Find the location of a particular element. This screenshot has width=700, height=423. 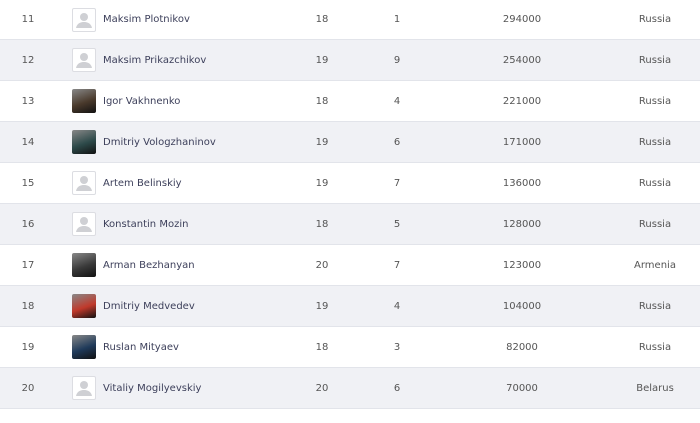

table-row: 15 Artem Belinskiy 19 7 136000 Russia is located at coordinates (350, 183).